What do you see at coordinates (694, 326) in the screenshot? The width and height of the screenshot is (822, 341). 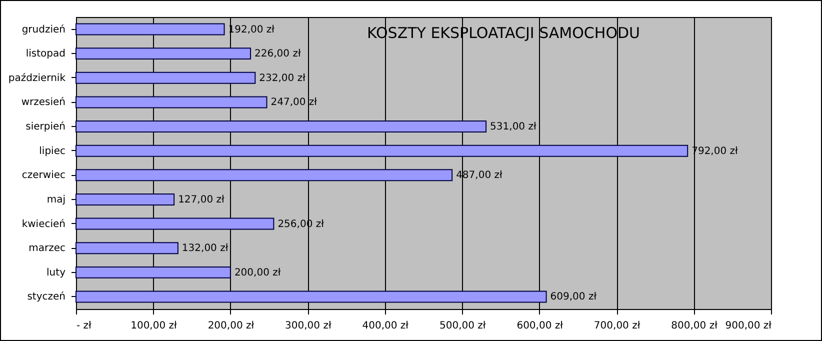 I see `x-tick-label: 800,00 zł` at bounding box center [694, 326].